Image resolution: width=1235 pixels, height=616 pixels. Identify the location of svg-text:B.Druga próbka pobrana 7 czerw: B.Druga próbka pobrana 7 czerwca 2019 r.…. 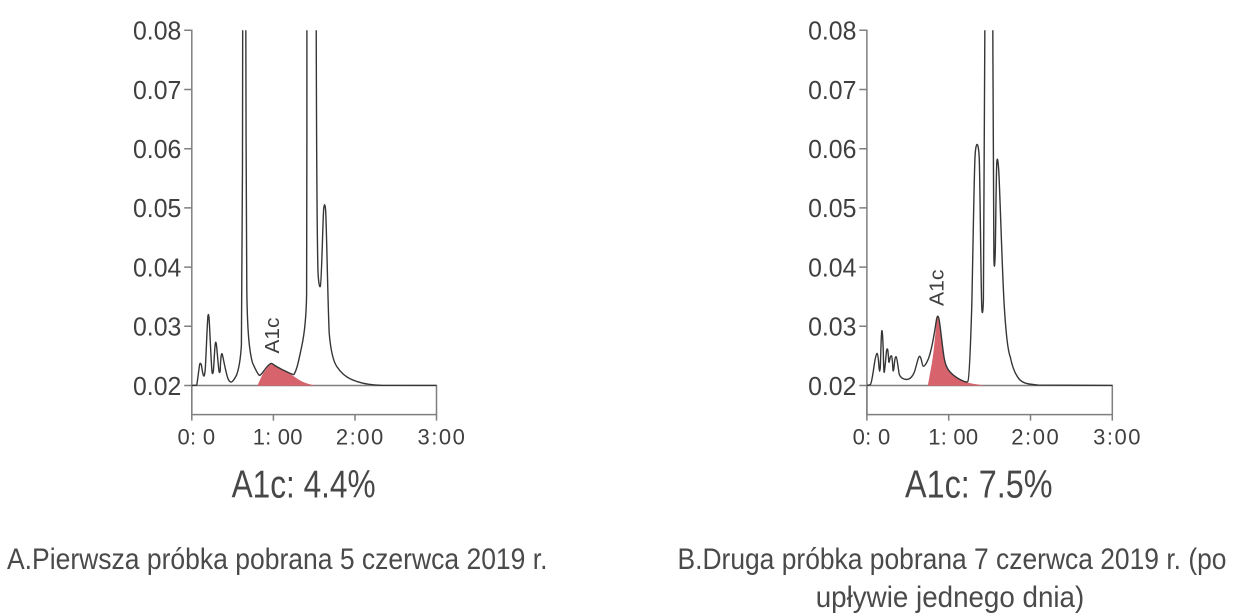
(952, 559).